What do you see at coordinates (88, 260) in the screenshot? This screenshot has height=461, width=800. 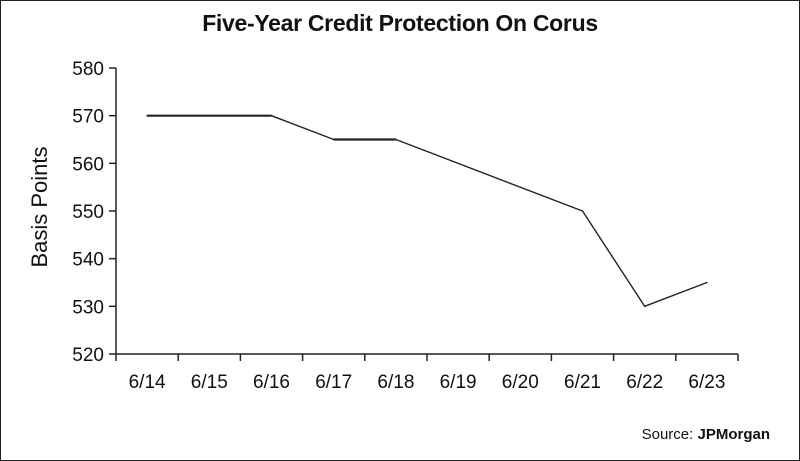 I see `y-tick-label: 540` at bounding box center [88, 260].